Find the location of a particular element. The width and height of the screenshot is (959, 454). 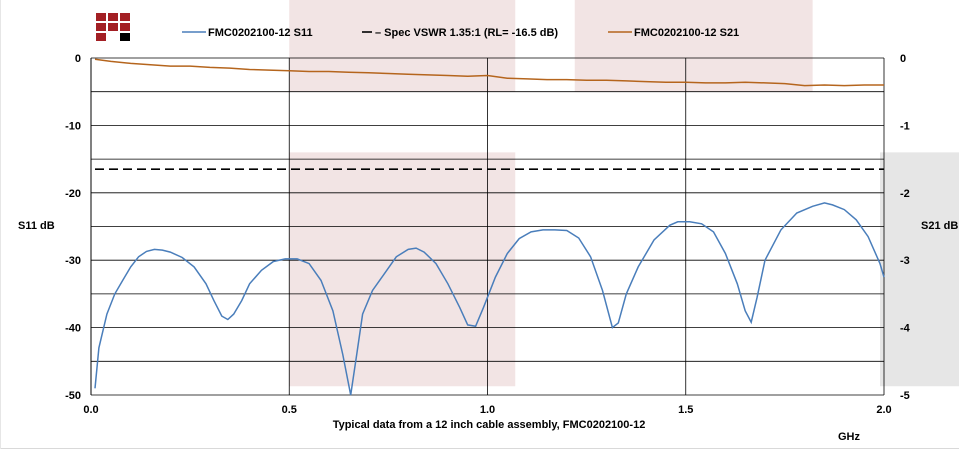

x-tick-label: 0.0 is located at coordinates (90, 410).